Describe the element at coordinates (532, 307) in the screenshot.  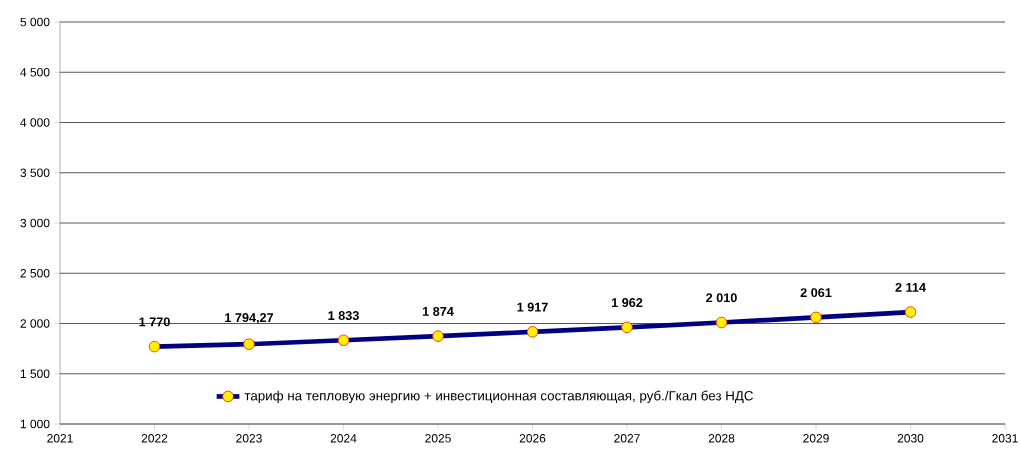
I see `data-label: 1 917` at that location.